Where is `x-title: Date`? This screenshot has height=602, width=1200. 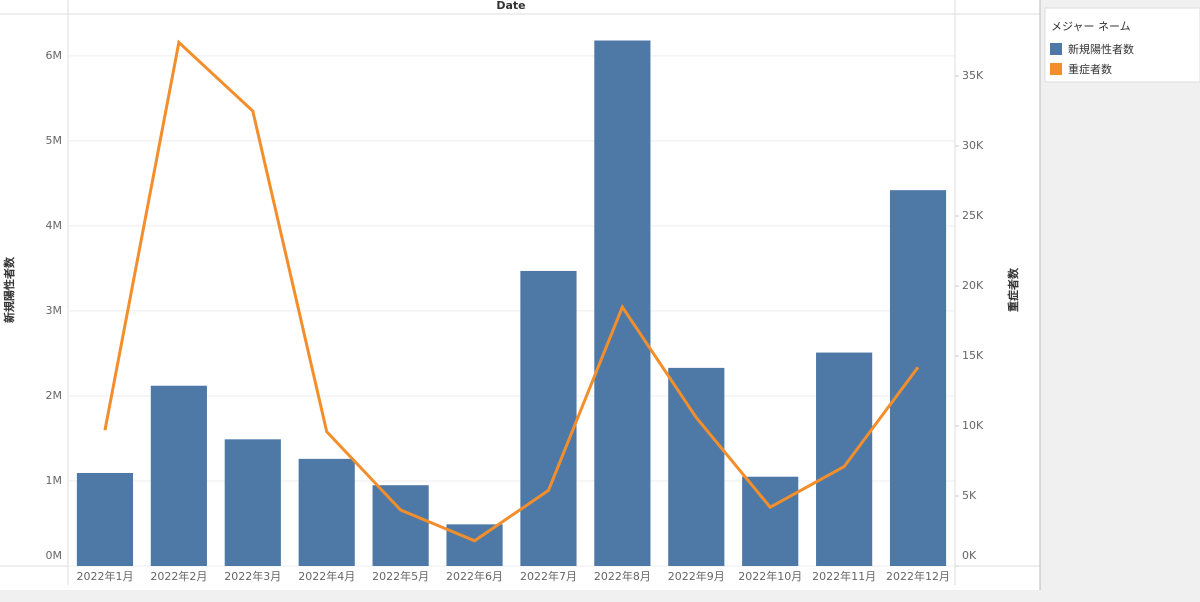 x-title: Date is located at coordinates (510, 6).